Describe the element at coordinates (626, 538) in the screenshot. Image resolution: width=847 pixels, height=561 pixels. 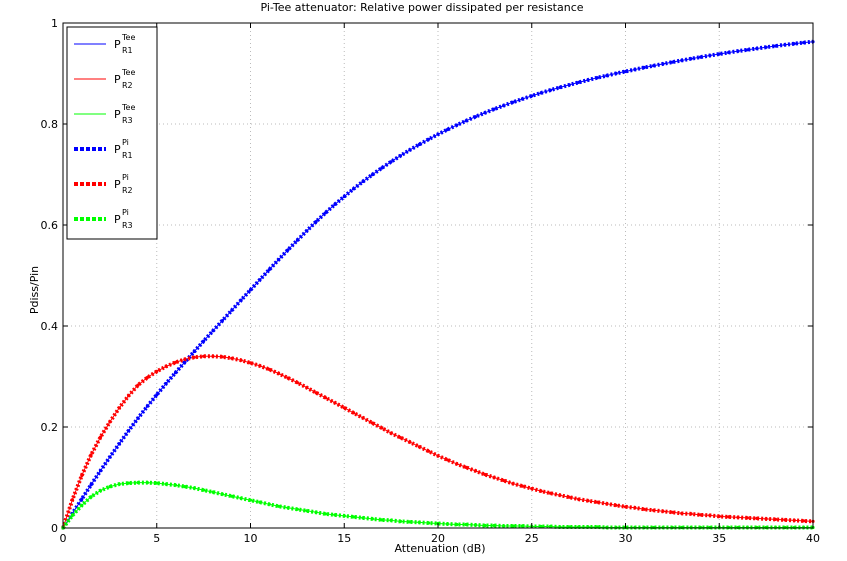
I see `x-tick-label: 30` at that location.